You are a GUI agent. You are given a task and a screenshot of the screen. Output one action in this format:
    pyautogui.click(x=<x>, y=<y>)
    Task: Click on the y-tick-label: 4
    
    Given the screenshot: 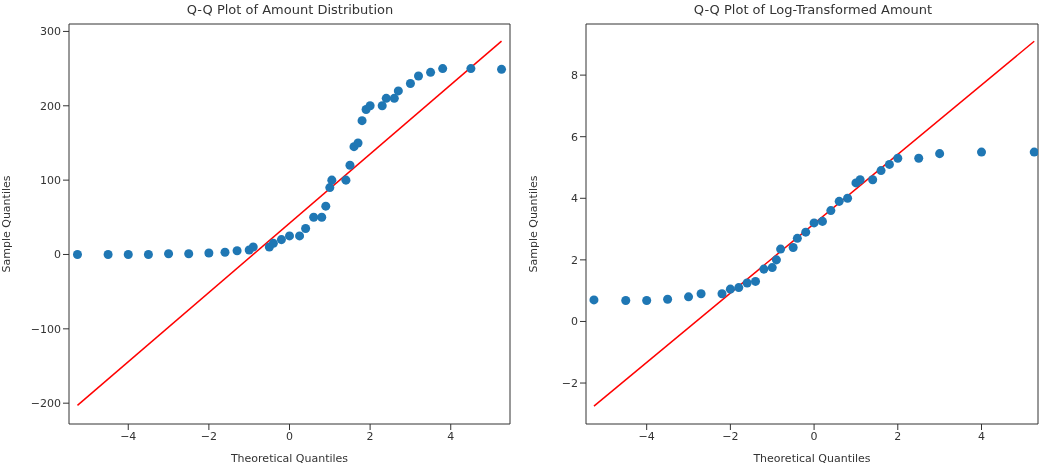 What is the action you would take?
    pyautogui.click(x=574, y=199)
    